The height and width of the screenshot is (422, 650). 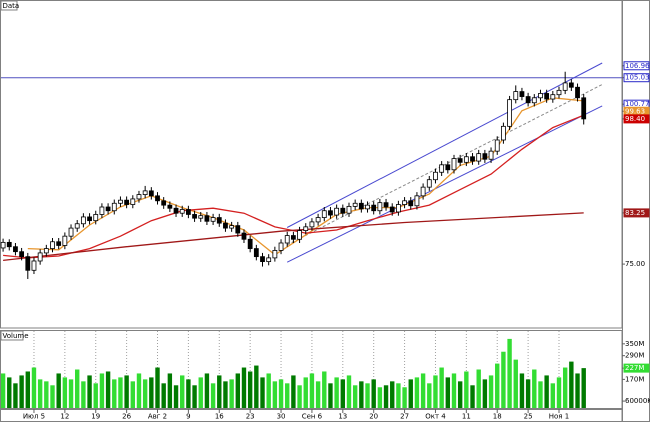 What do you see at coordinates (634, 344) in the screenshot?
I see `y-tick-label: 350M` at bounding box center [634, 344].